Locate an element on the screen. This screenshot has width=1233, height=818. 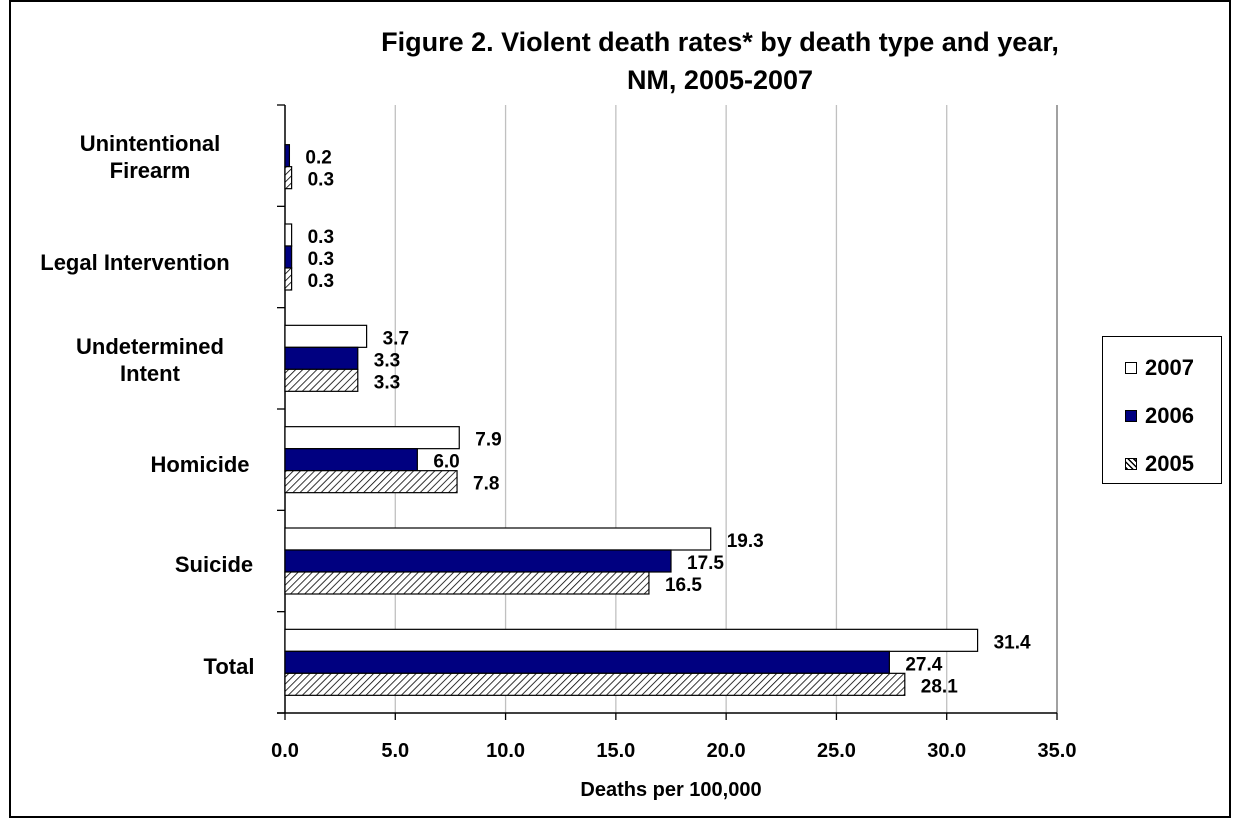
data-label-2006: 0.3 is located at coordinates (321, 259).